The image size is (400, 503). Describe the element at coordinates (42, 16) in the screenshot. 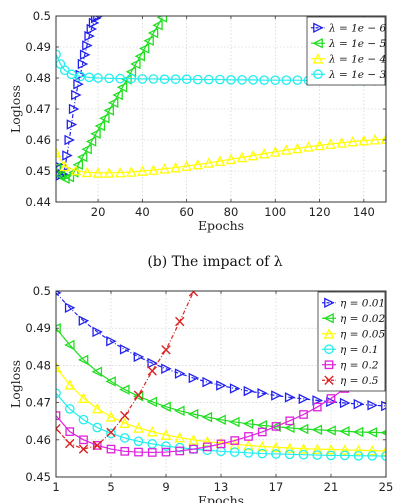

I see `y-tick-label: 0.5` at that location.